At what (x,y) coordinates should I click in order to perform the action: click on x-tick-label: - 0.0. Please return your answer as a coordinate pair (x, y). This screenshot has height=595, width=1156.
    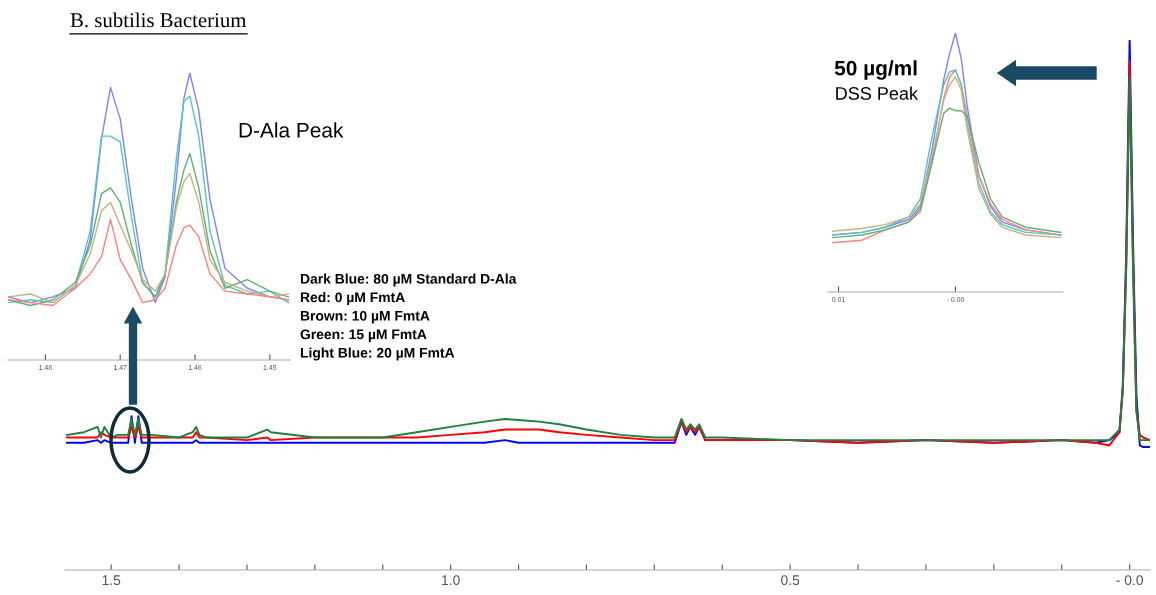
    Looking at the image, I should click on (1129, 580).